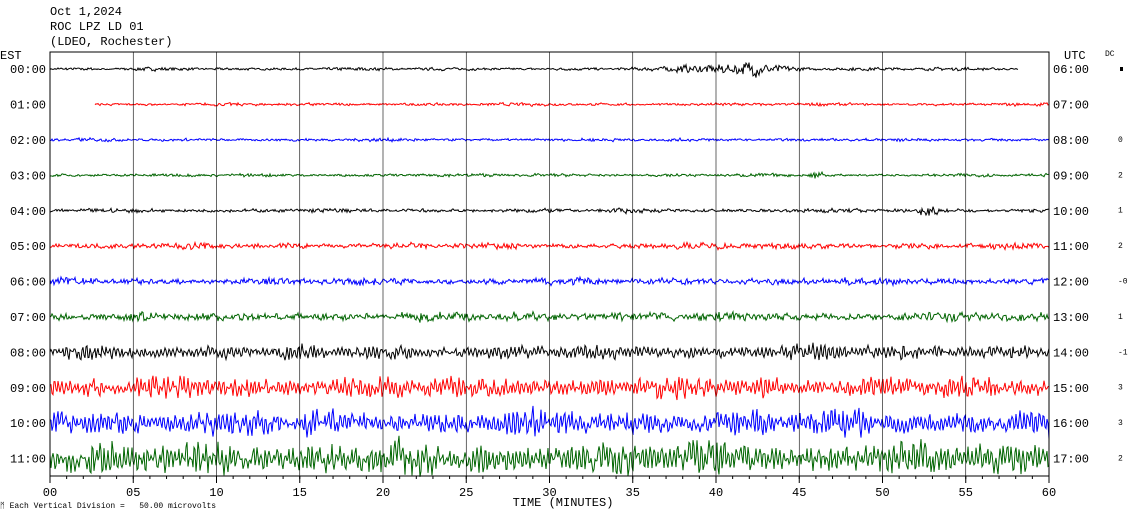 Image resolution: width=1130 pixels, height=519 pixels. What do you see at coordinates (86, 12) in the screenshot?
I see `date: Oct 1,2024` at bounding box center [86, 12].